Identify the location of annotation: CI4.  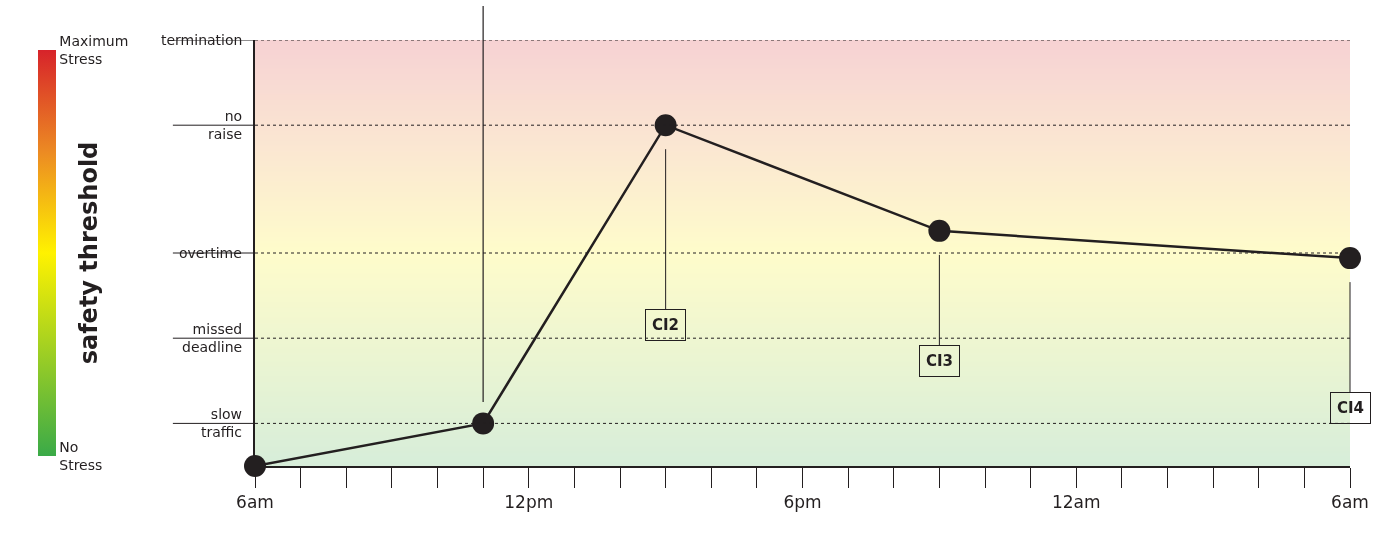
(1351, 408).